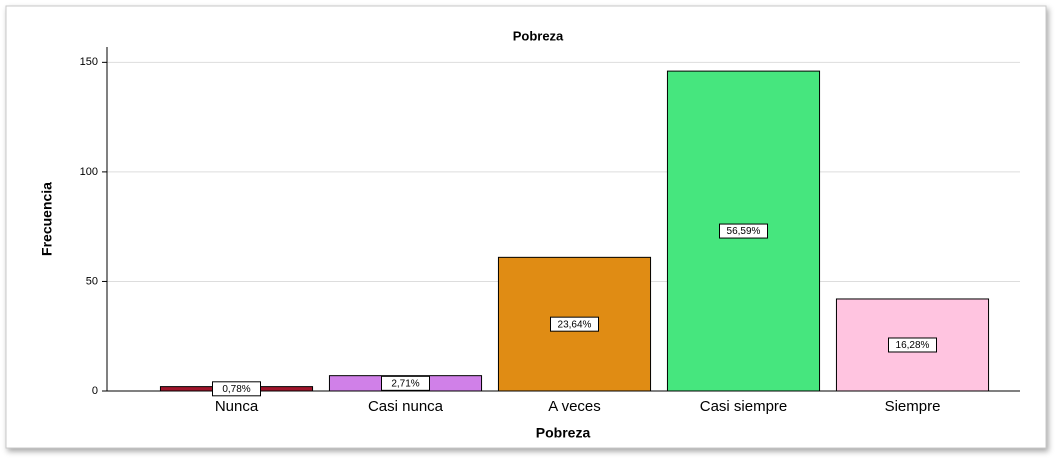 This screenshot has width=1058, height=459. I want to click on data-label: 0,78%, so click(236, 389).